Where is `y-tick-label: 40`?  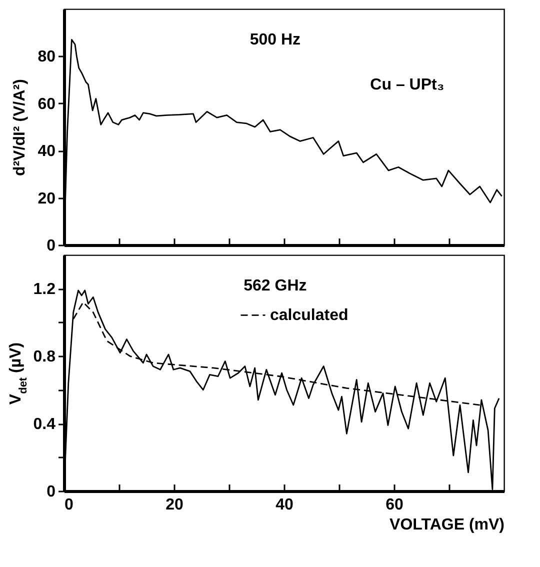
y-tick-label: 40 is located at coordinates (47, 151).